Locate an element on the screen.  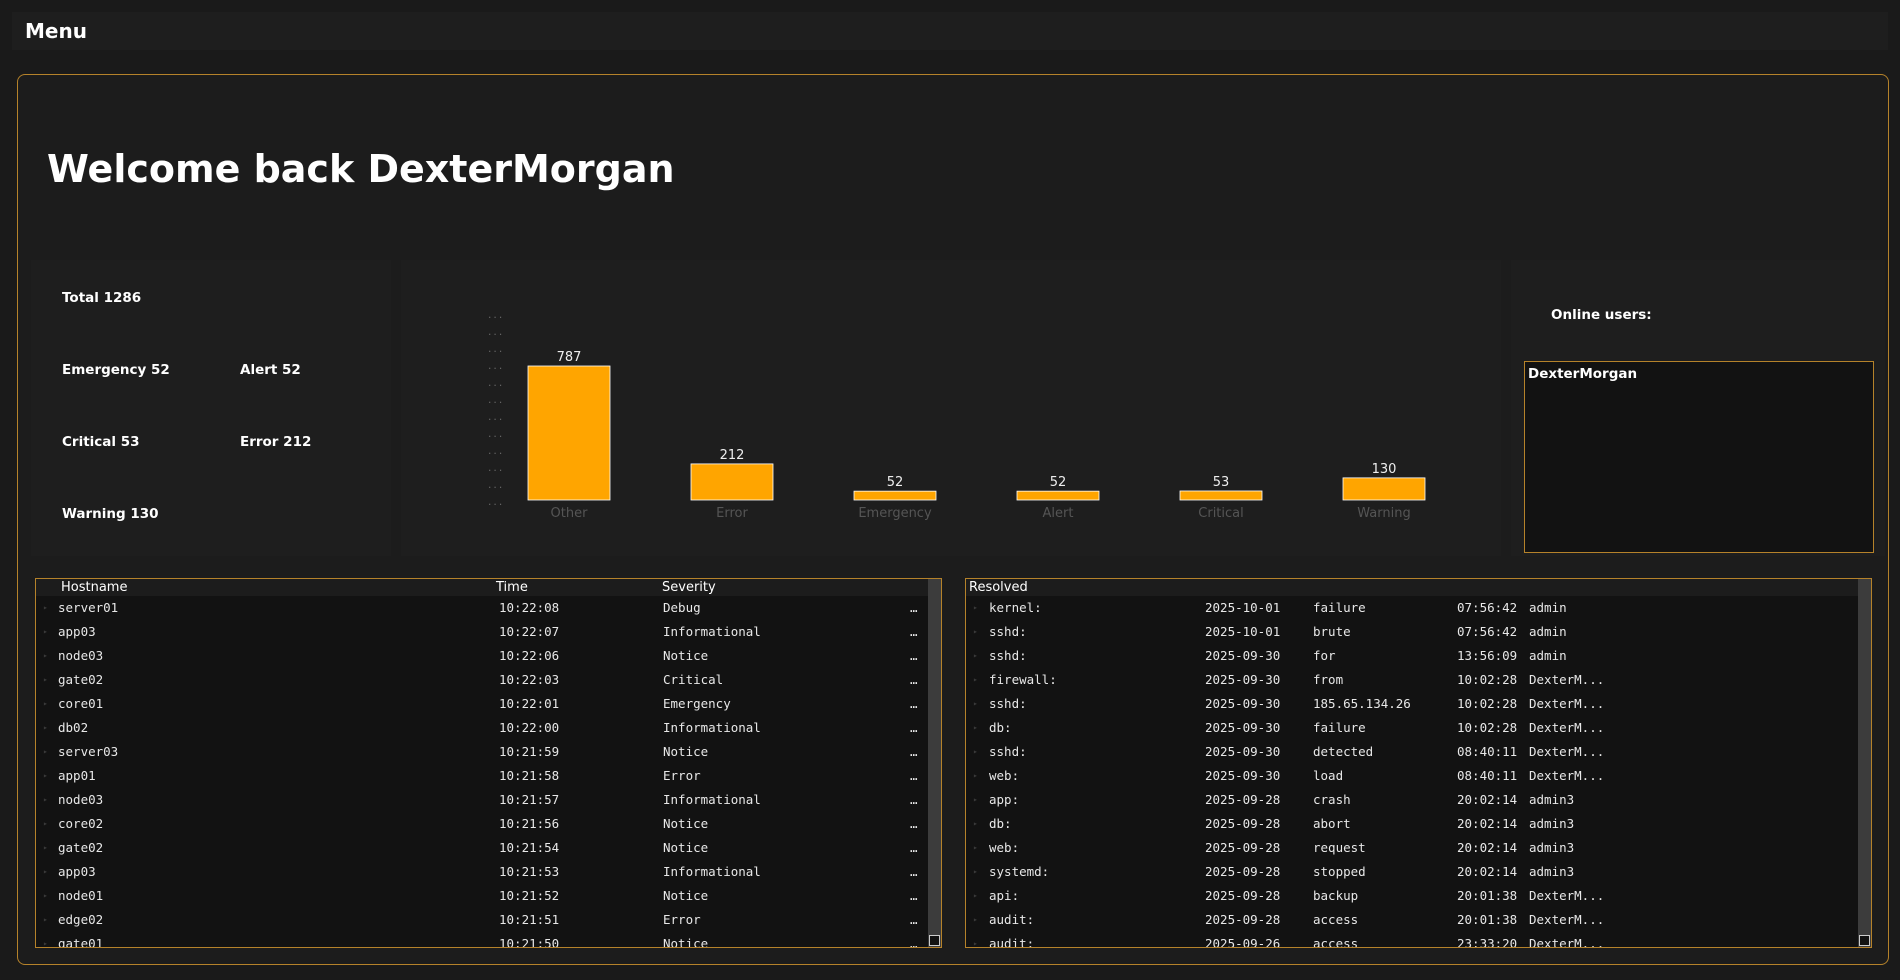
log-severity: Critical is located at coordinates (693, 679).